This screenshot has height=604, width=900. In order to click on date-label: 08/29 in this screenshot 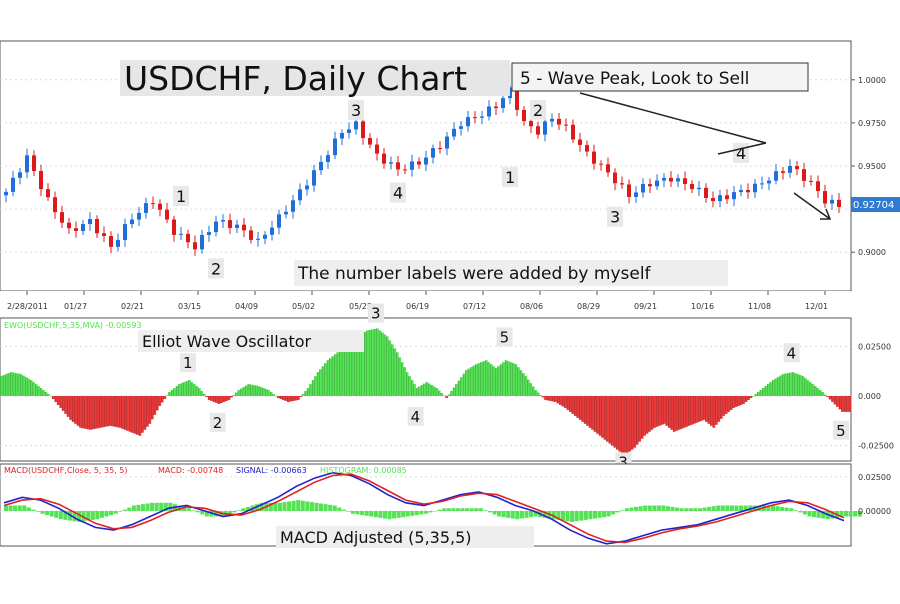, I will do `click(588, 306)`.